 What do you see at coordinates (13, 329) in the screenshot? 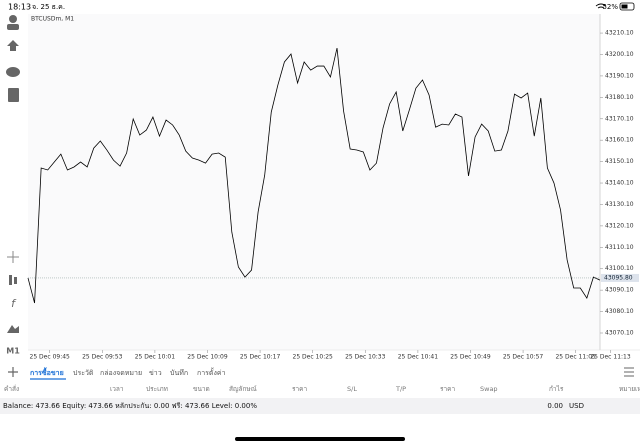
I see `objects-icon` at bounding box center [13, 329].